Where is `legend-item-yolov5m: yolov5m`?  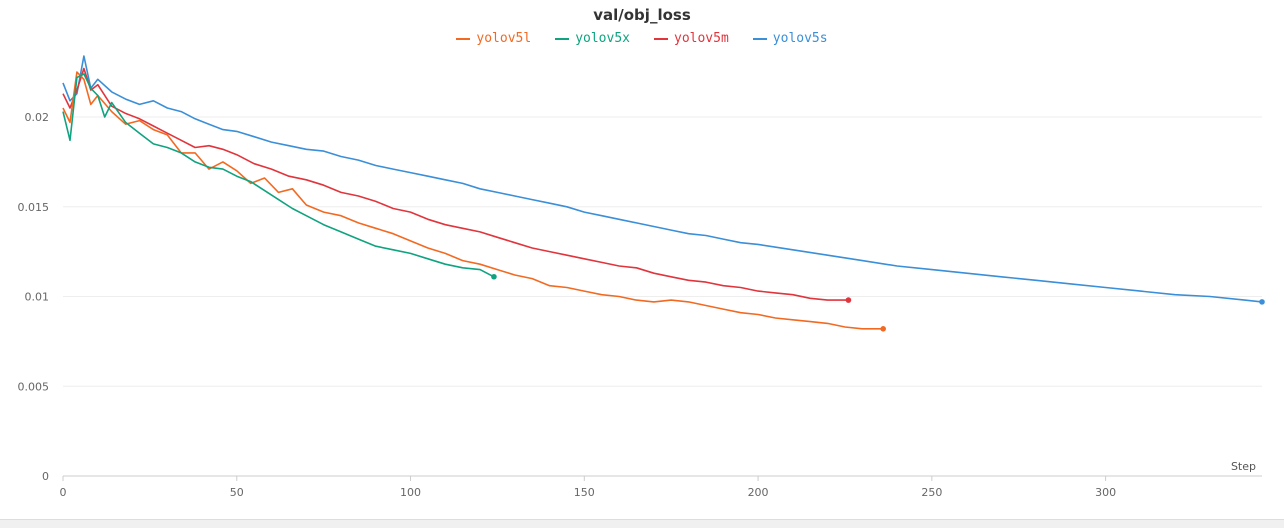
legend-item-yolov5m: yolov5m is located at coordinates (691, 38).